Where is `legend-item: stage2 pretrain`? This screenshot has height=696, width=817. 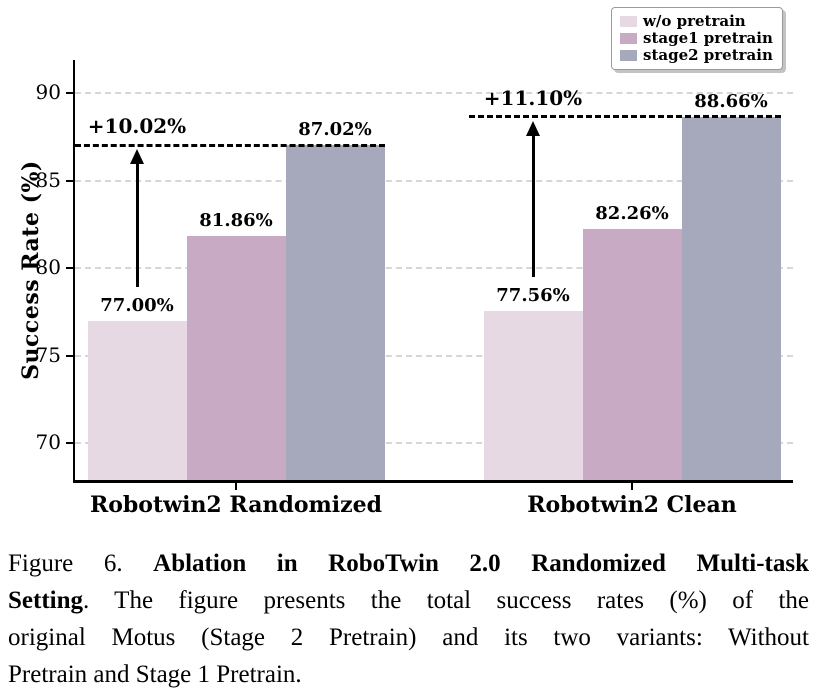 legend-item: stage2 pretrain is located at coordinates (696, 55).